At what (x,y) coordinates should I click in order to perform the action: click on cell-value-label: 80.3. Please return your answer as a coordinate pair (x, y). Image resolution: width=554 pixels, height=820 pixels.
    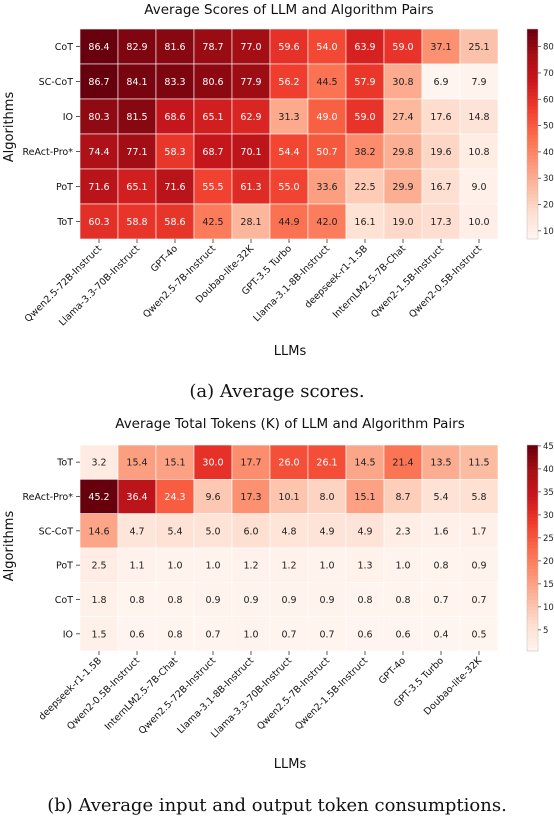
    Looking at the image, I should click on (98, 117).